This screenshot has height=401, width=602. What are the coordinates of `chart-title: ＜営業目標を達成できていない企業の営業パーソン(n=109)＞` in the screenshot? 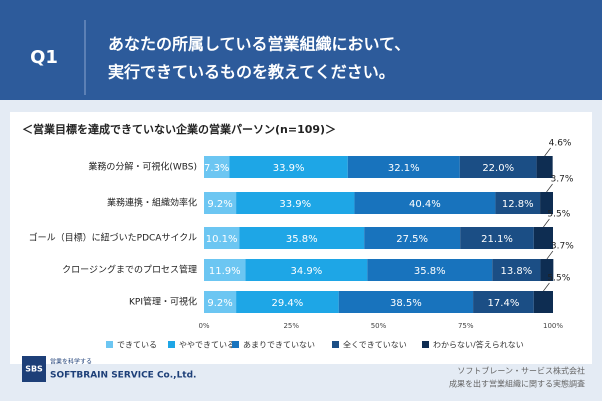 It's located at (179, 129).